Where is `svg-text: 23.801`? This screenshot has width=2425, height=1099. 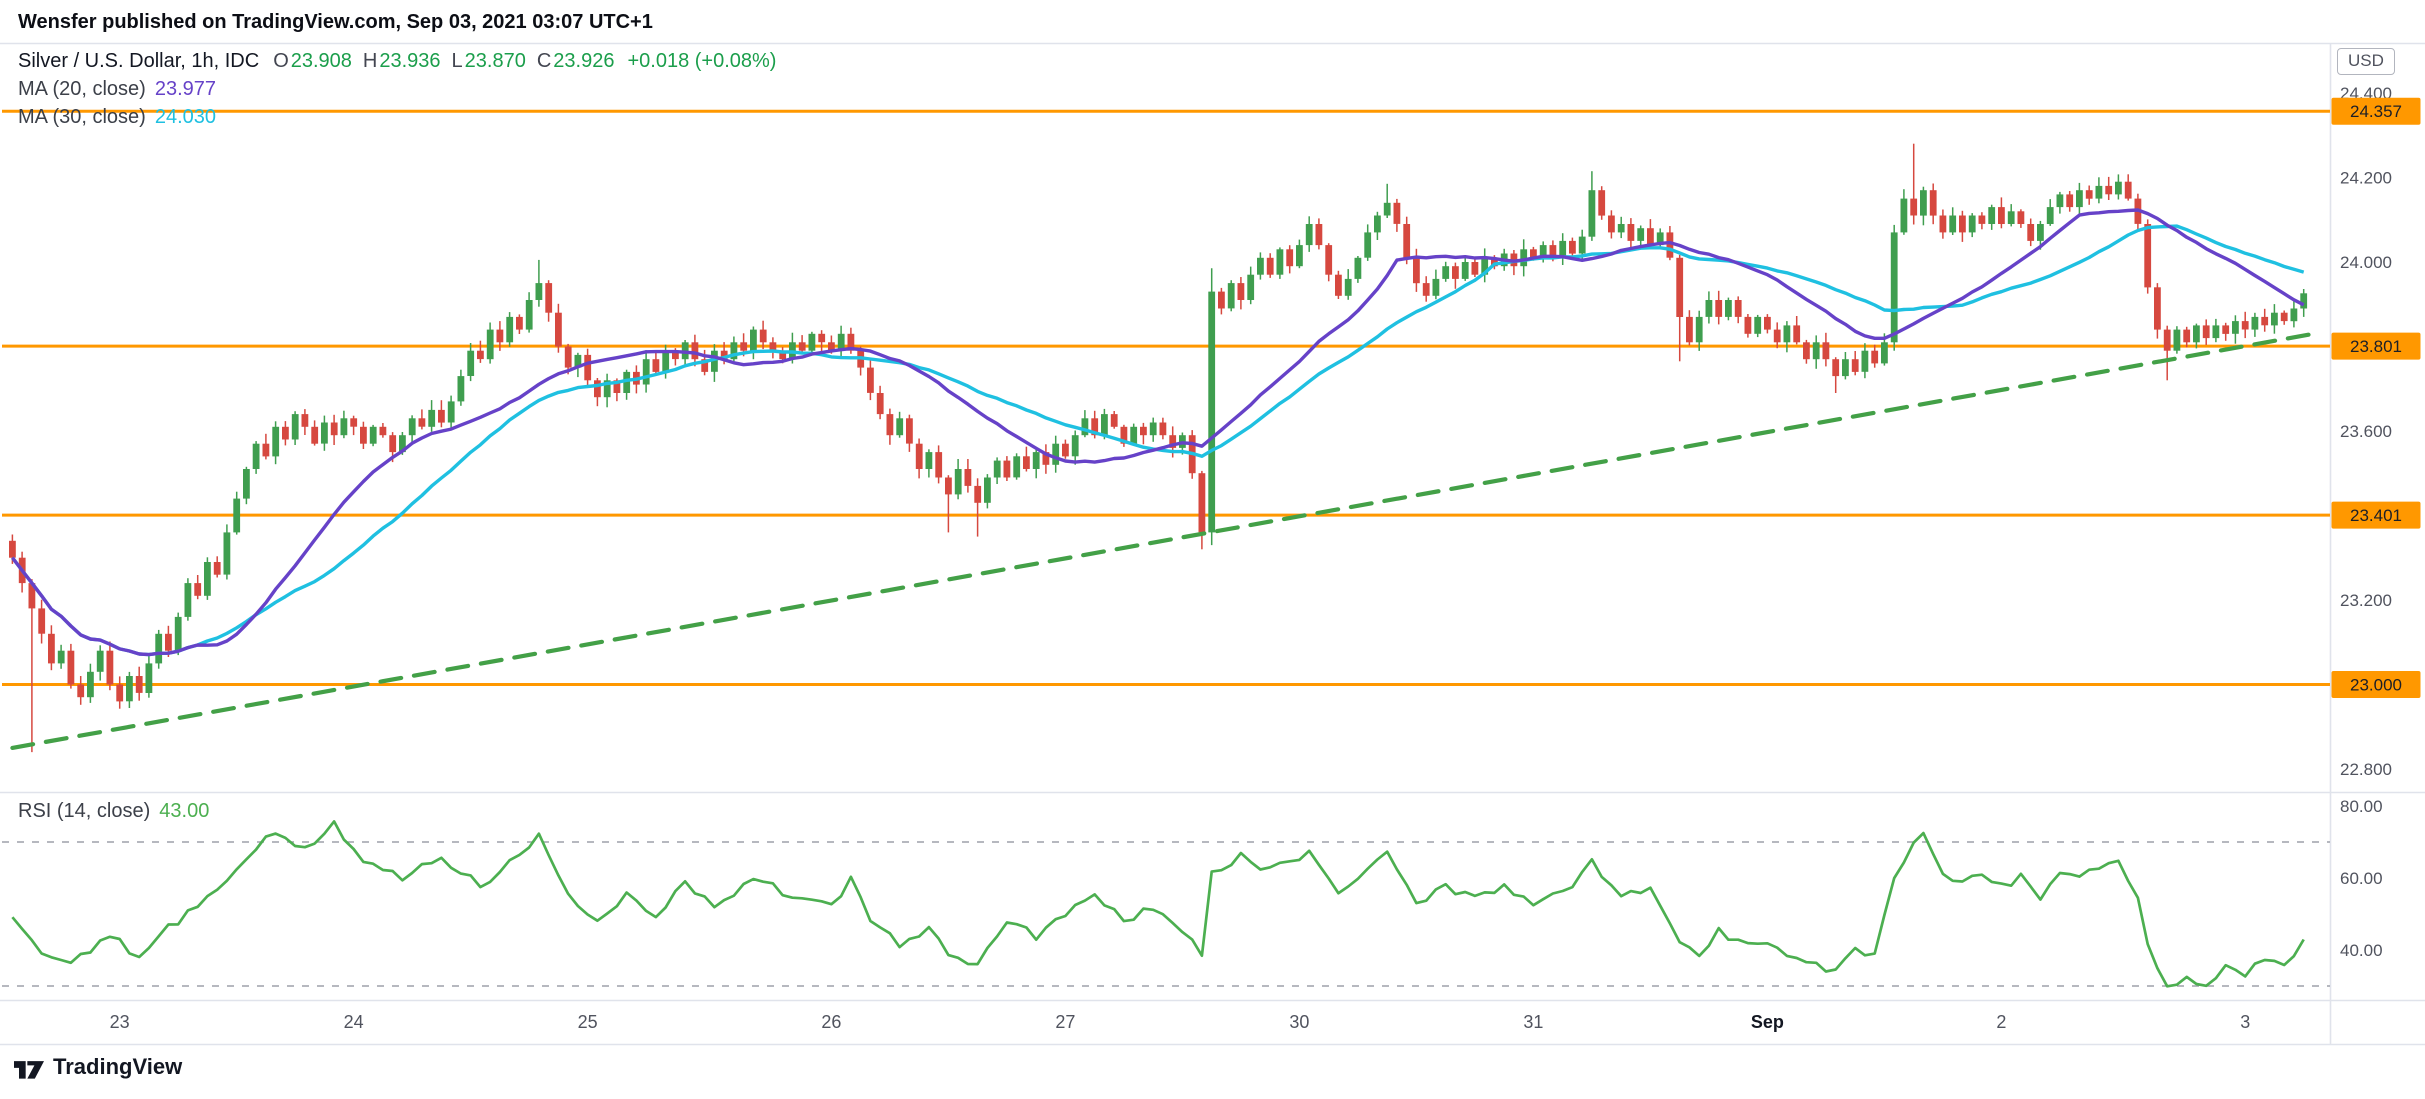 svg-text: 23.801 is located at coordinates (2376, 346).